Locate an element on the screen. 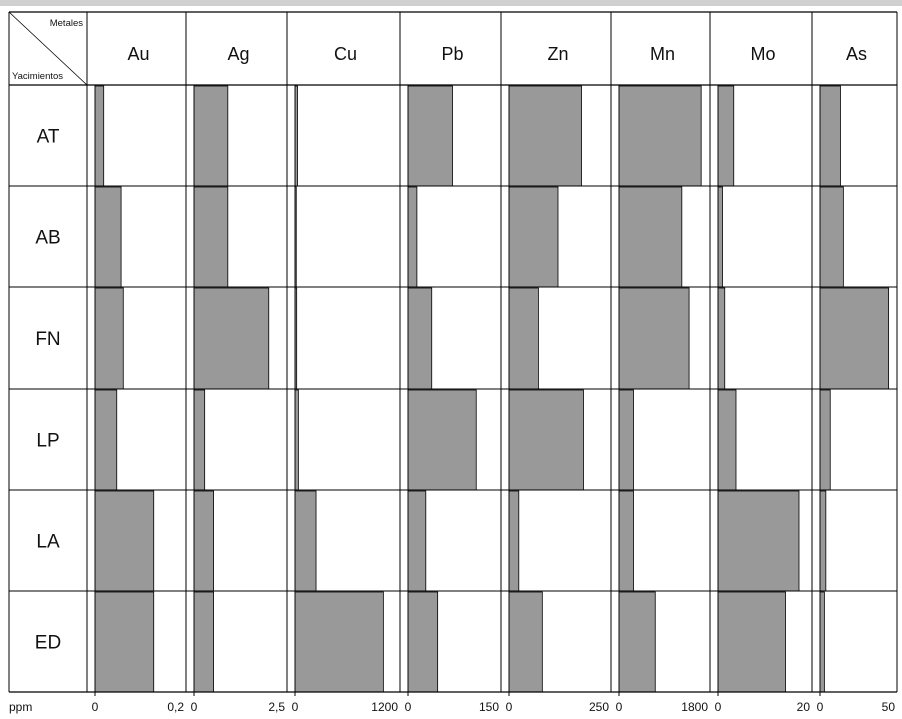  bar-mo-ed is located at coordinates (751, 642).